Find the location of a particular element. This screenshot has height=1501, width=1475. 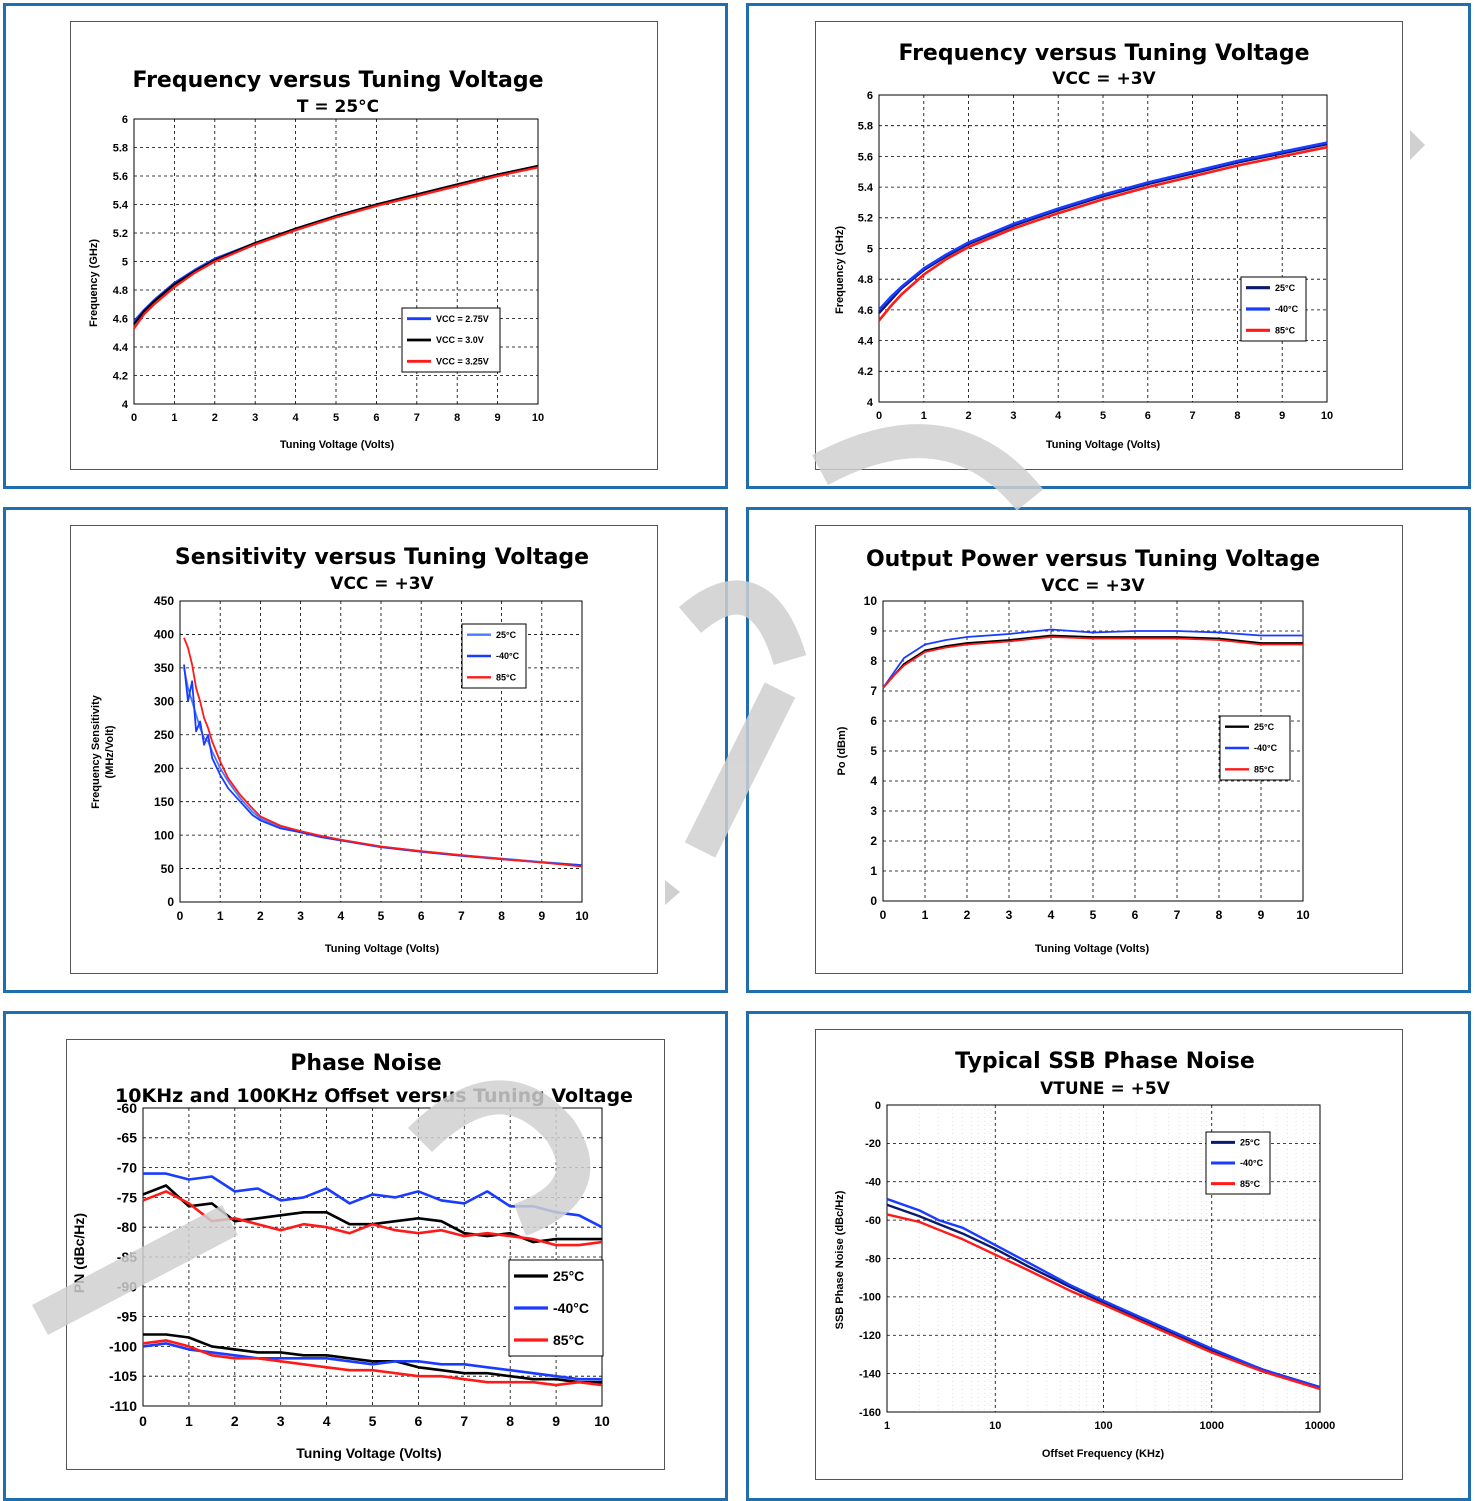

legend-label: VCC = 3.25V is located at coordinates (462, 361).